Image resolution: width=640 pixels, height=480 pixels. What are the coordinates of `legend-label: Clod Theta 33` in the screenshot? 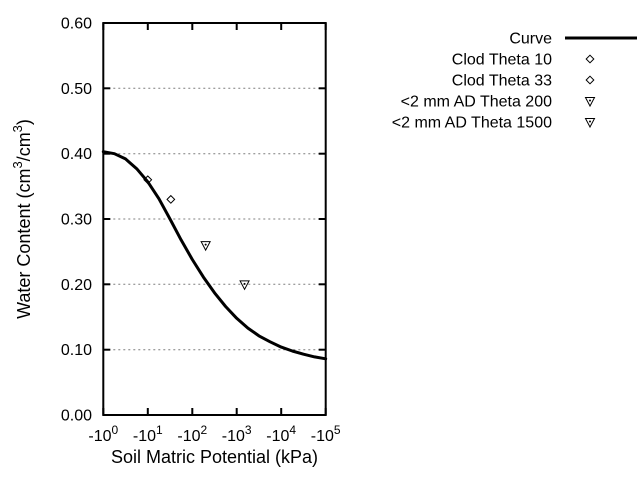 It's located at (502, 81).